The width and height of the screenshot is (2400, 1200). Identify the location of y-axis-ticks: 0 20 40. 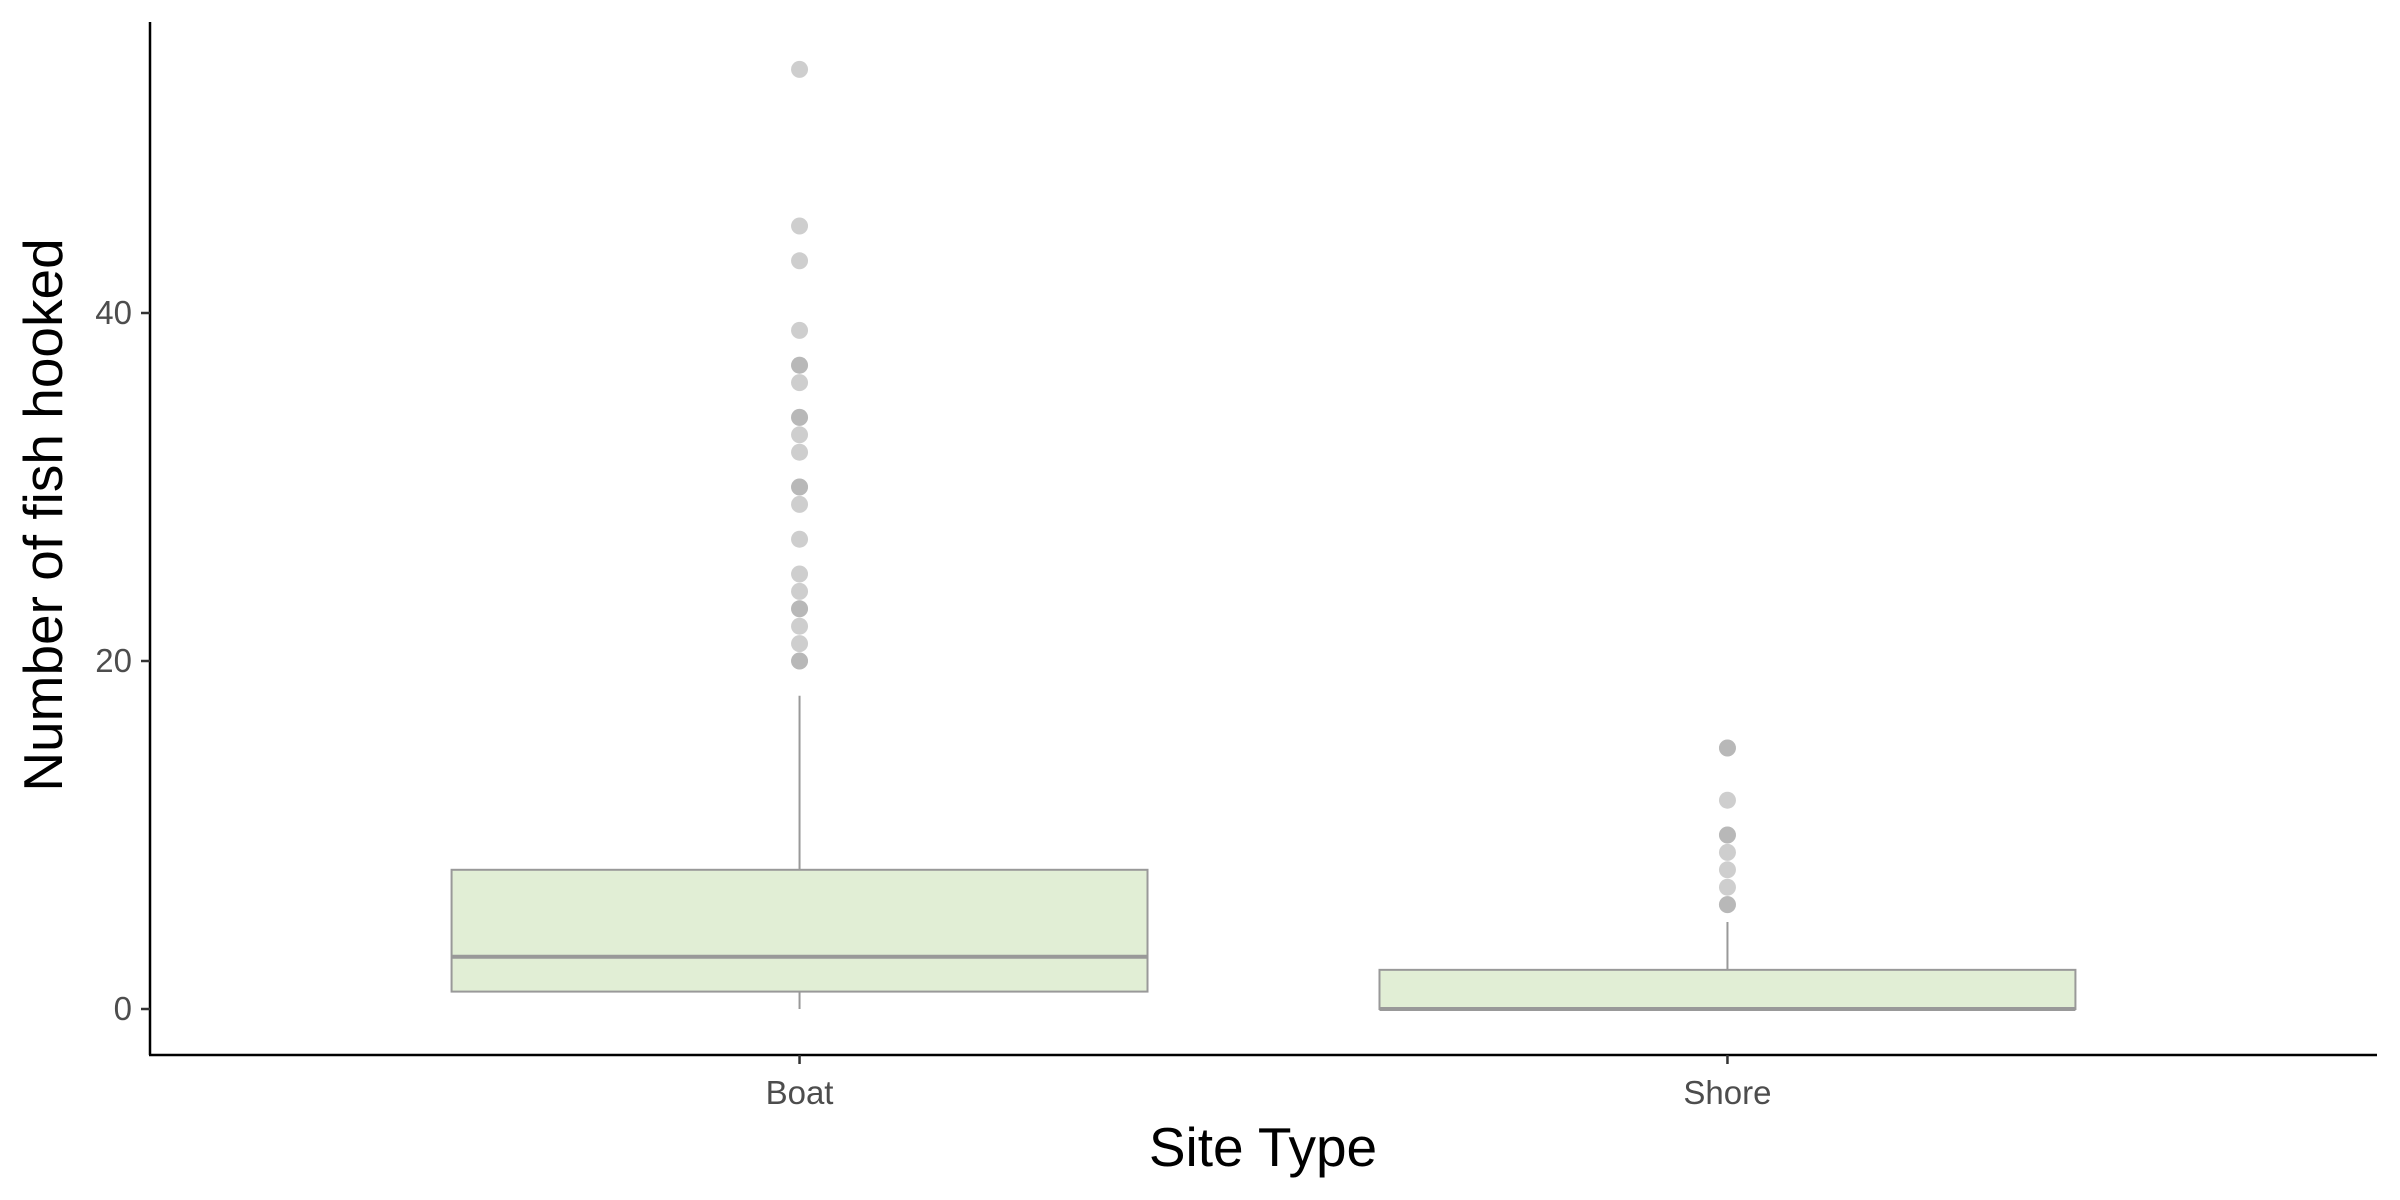
(122, 660).